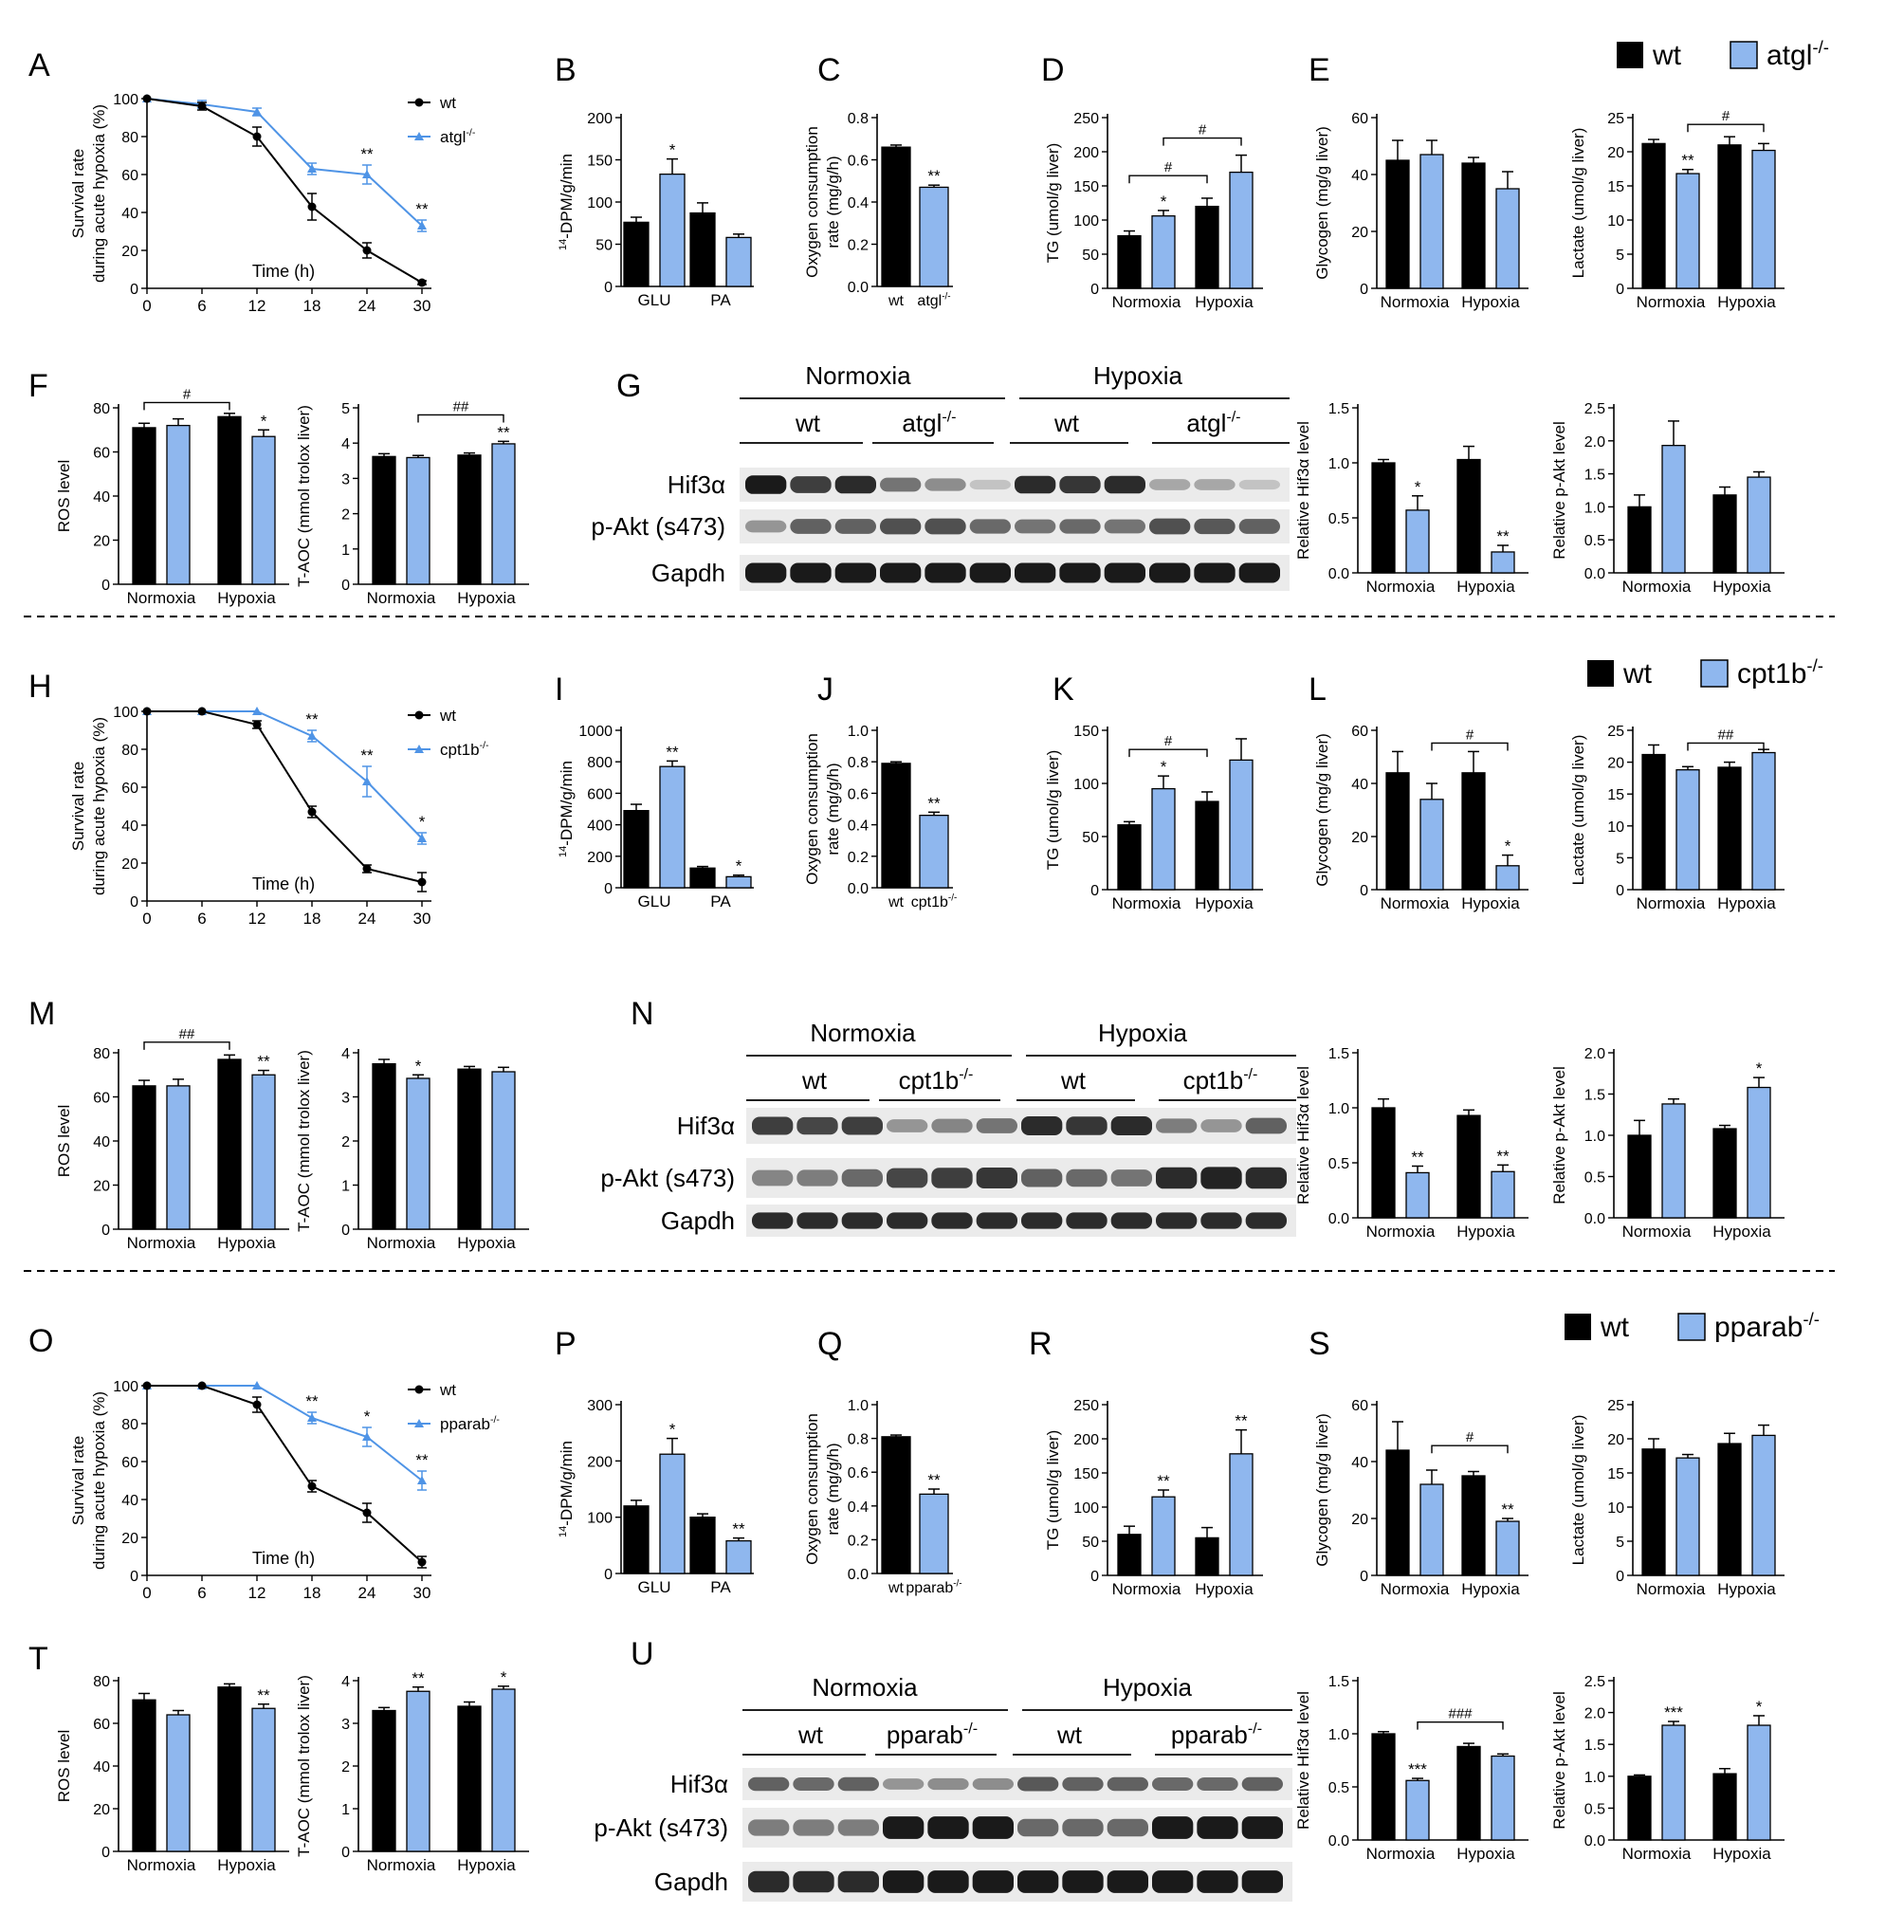 Image resolution: width=1904 pixels, height=1932 pixels. What do you see at coordinates (1595, 1054) in the screenshot?
I see `y-tick-label: 2.0` at bounding box center [1595, 1054].